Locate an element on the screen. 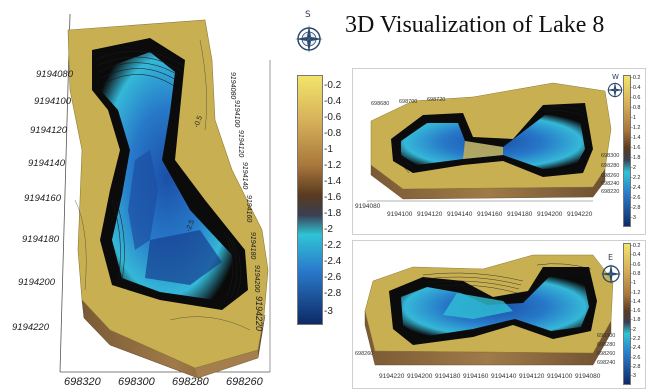 This screenshot has height=389, width=651. y-axis-label: 9194200 is located at coordinates (36, 282).